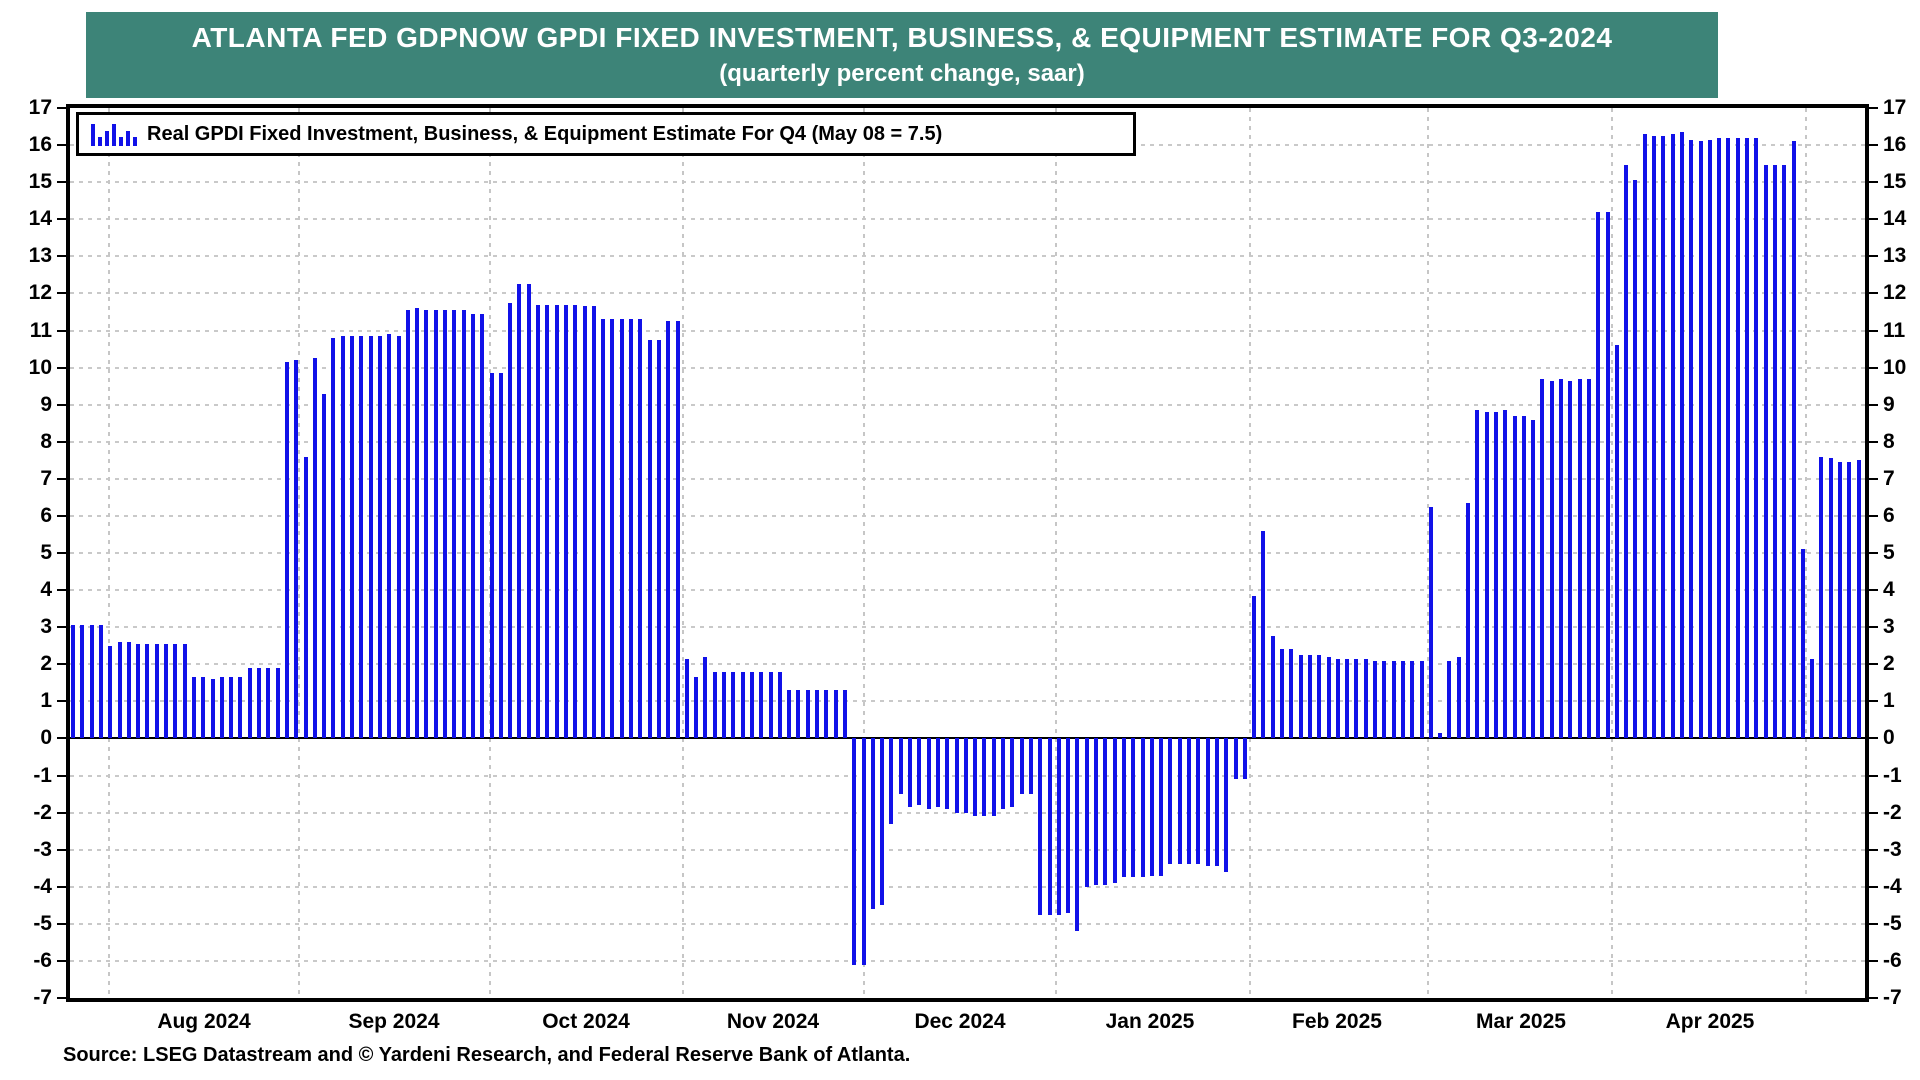 Image resolution: width=1920 pixels, height=1080 pixels. What do you see at coordinates (42, 923) in the screenshot?
I see `y-axis-label-left: -5` at bounding box center [42, 923].